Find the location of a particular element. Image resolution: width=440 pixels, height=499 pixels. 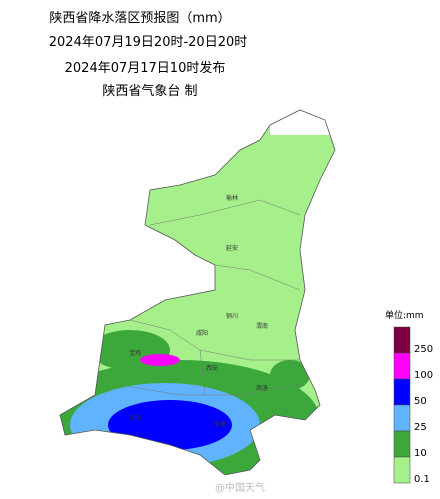

city-label: 宝鸡 is located at coordinates (135, 353).